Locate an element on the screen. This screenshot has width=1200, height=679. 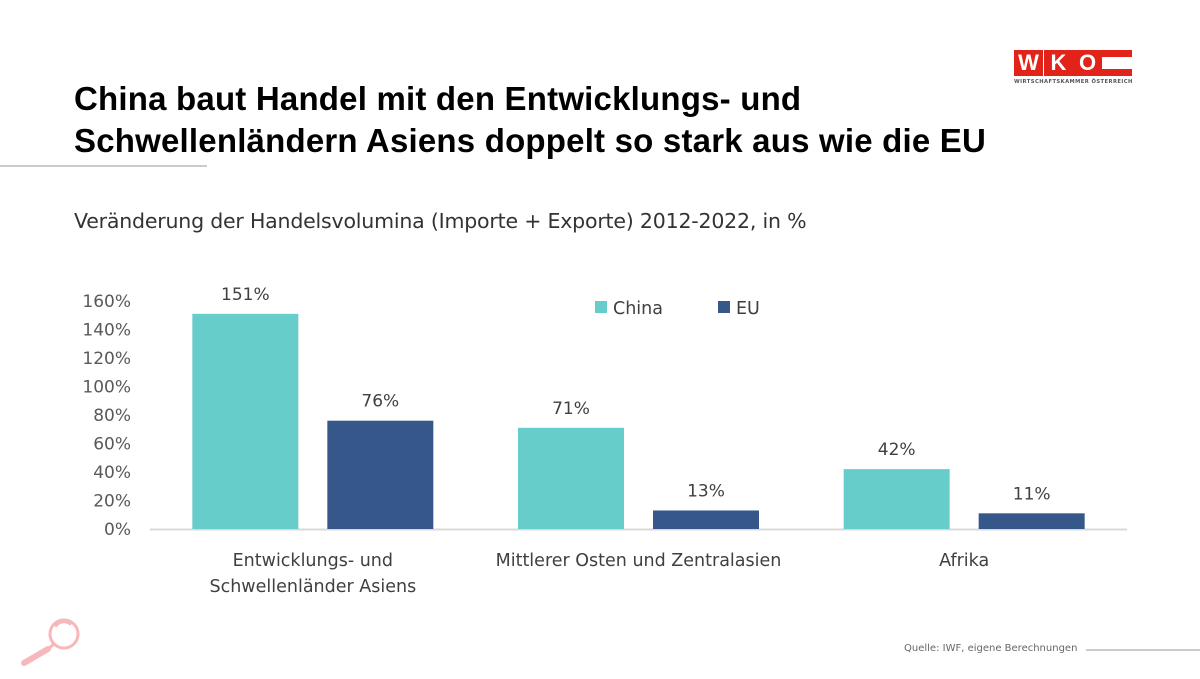
y-tick-label: 160% is located at coordinates (106, 302).